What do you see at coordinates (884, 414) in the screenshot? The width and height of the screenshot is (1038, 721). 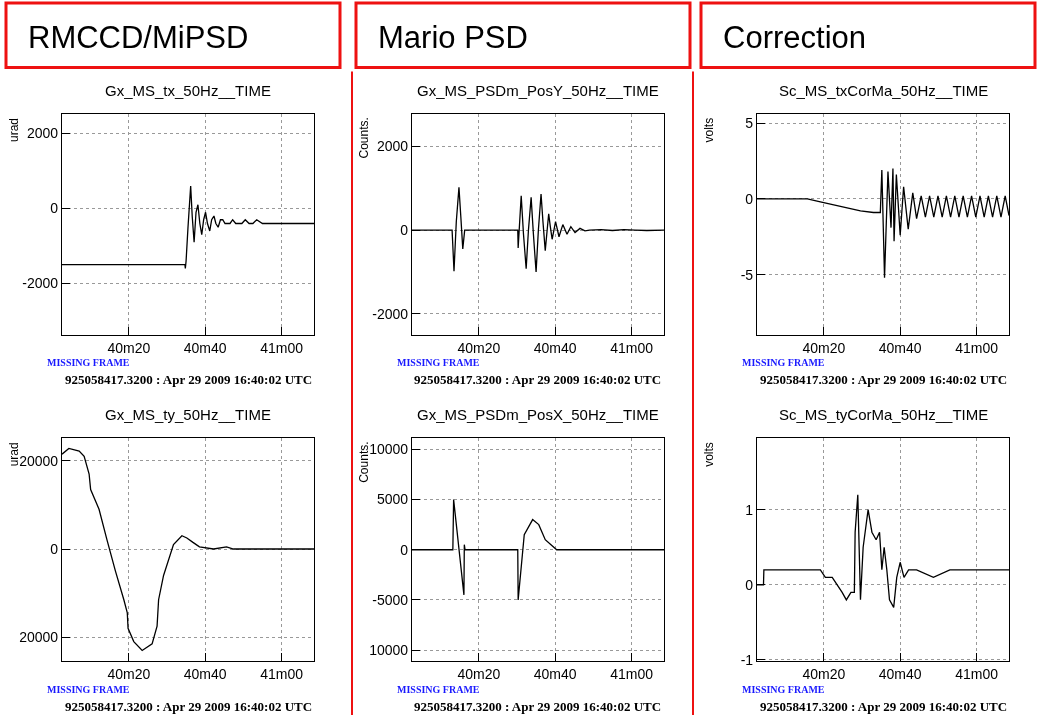 I see `chart-title: Sc_MS_tyCorMa_50Hz__TIME` at bounding box center [884, 414].